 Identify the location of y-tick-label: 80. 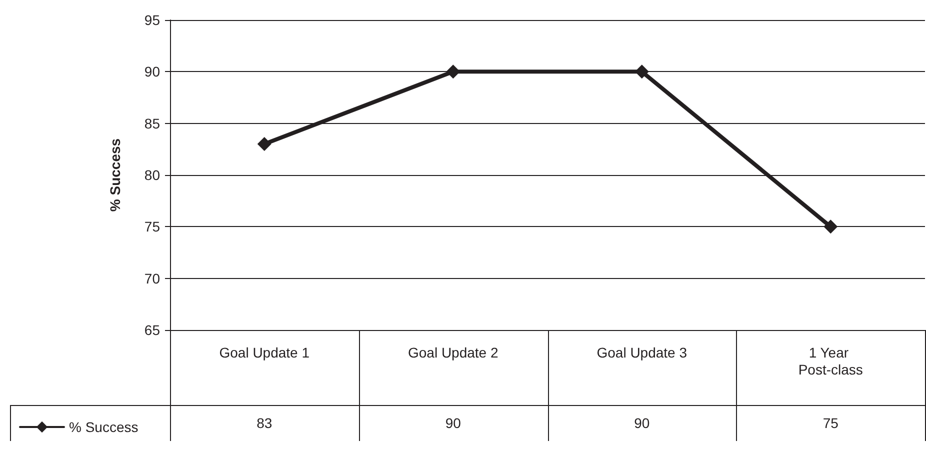
(152, 175).